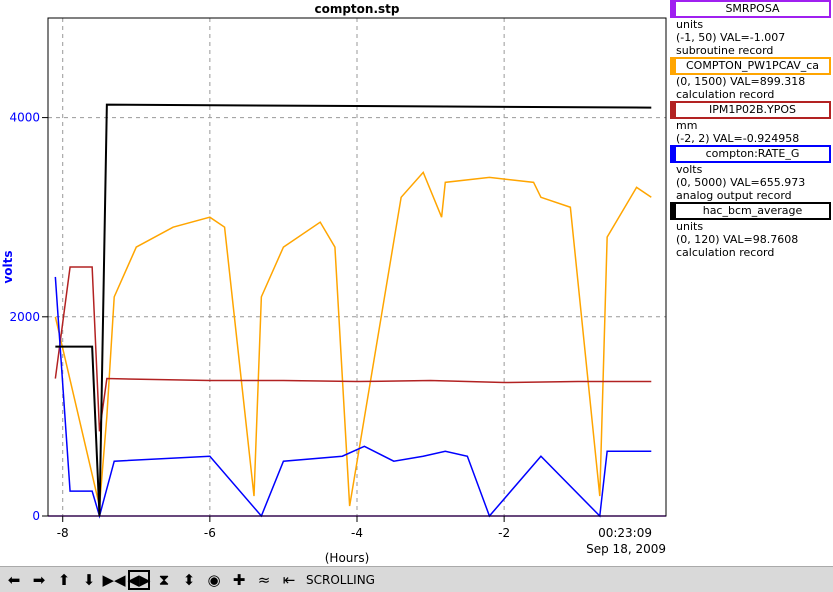 The height and width of the screenshot is (592, 833). I want to click on arrow-right-icon: ➡, so click(39, 579).